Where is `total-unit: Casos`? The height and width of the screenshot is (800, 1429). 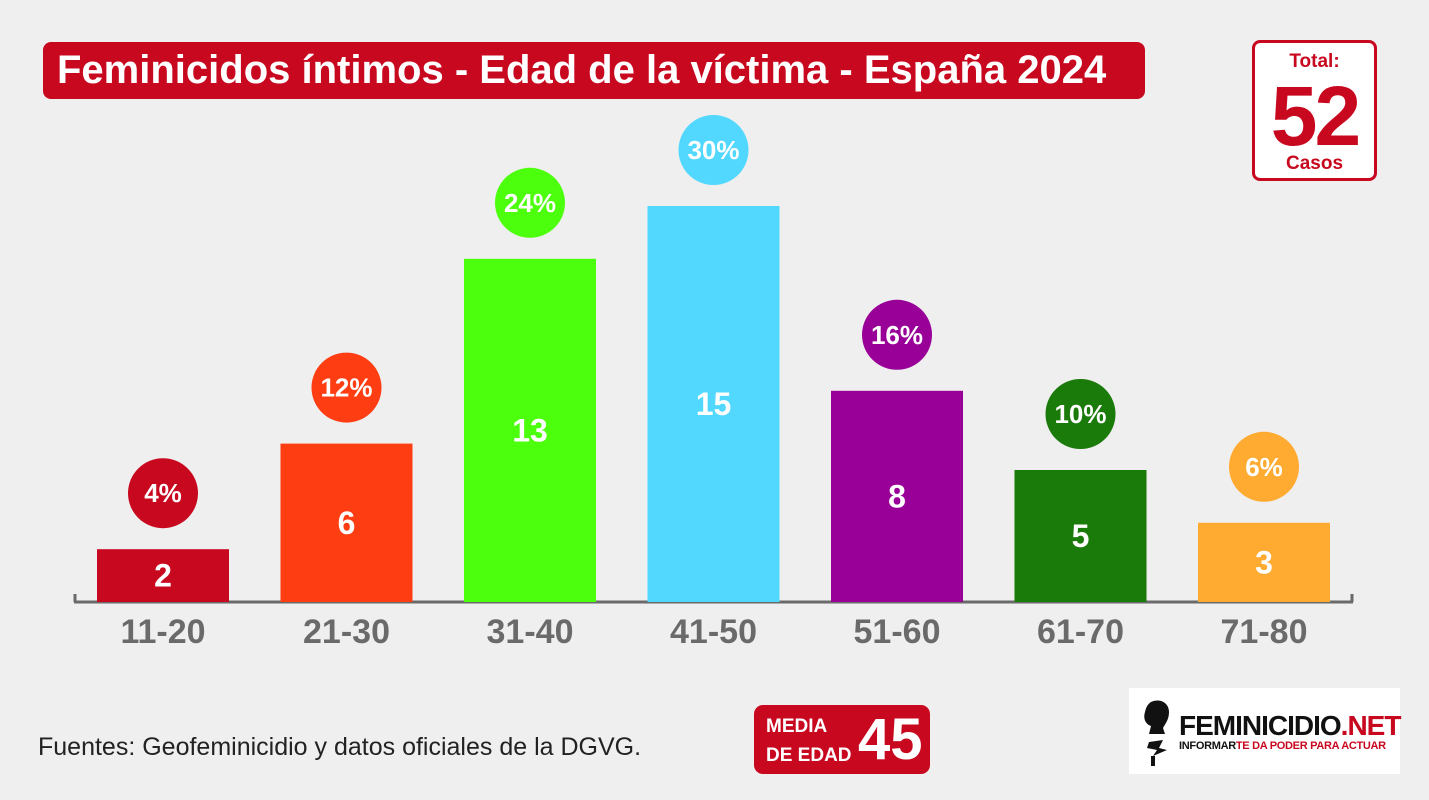 total-unit: Casos is located at coordinates (1314, 163).